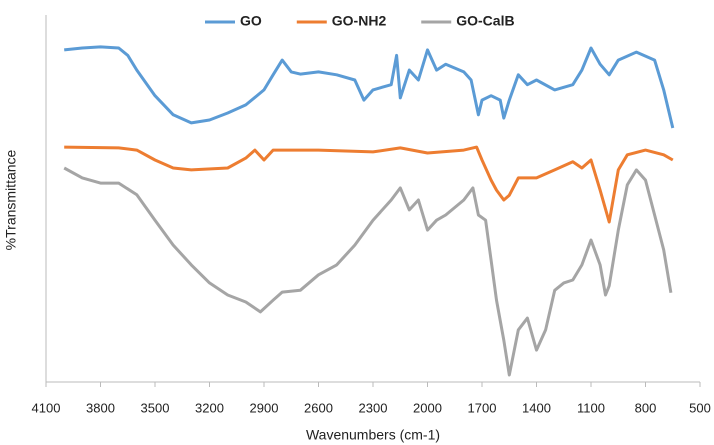 Image resolution: width=714 pixels, height=445 pixels. I want to click on x-tick-label: 2000, so click(427, 407).